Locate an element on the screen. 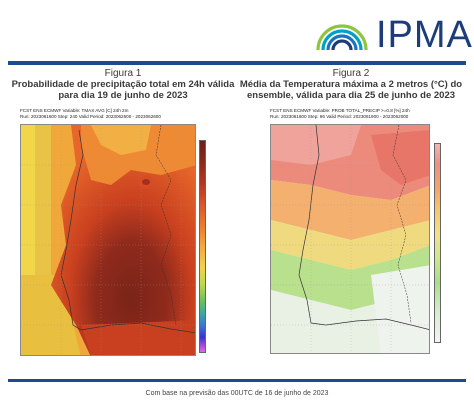 This screenshot has width=474, height=413. figure-1-label: Figura 1 is located at coordinates (123, 73).